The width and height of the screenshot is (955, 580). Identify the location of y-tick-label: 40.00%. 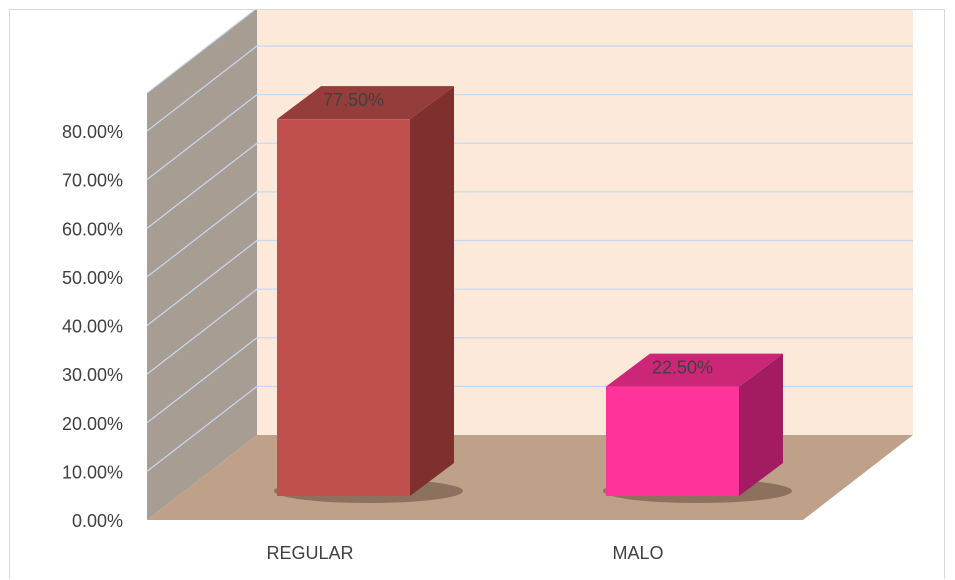
(92, 327).